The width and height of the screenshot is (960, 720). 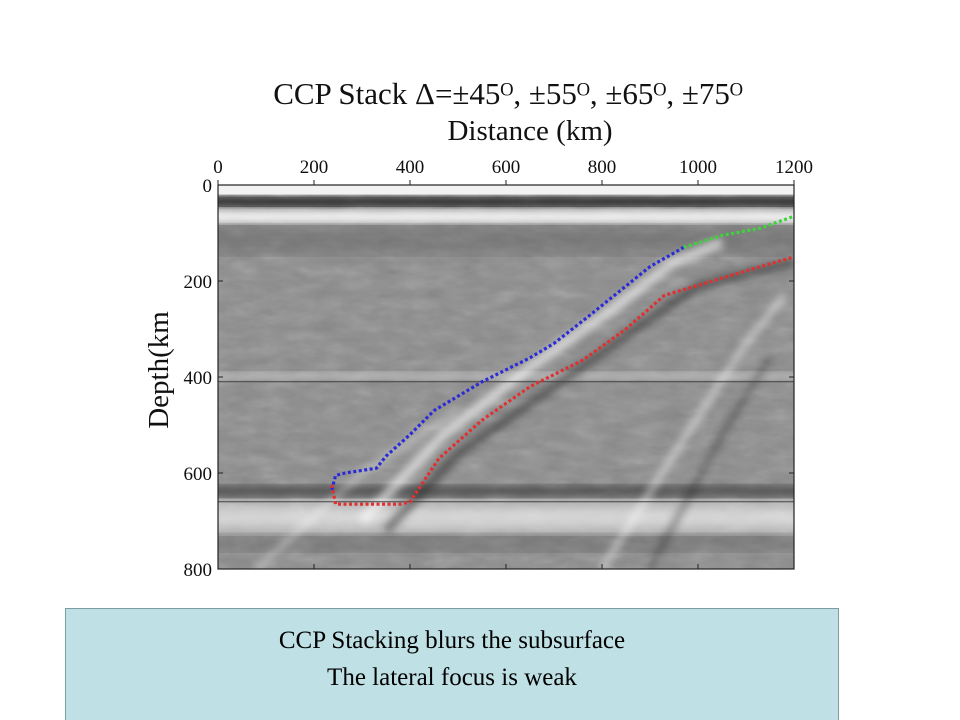 I want to click on x-tick-label: 600, so click(x=506, y=167).